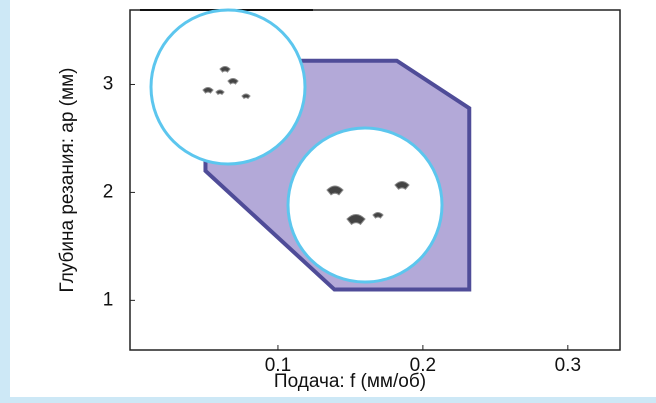  What do you see at coordinates (108, 191) in the screenshot?
I see `y-tick-label: 2` at bounding box center [108, 191].